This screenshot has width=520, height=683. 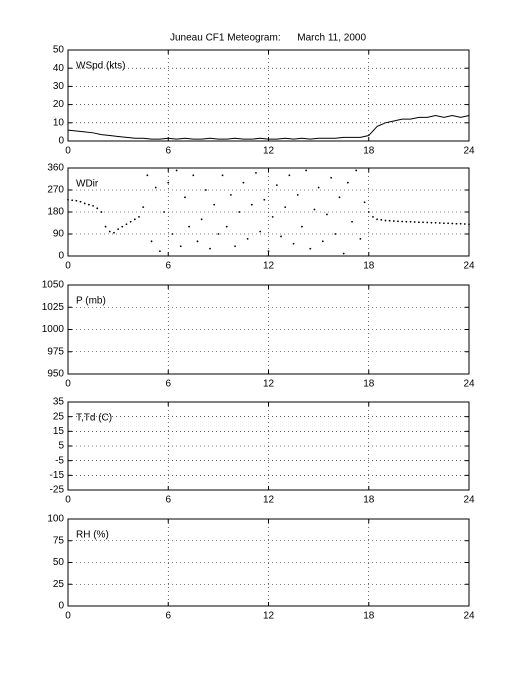 What do you see at coordinates (59, 431) in the screenshot?
I see `y-tick-label: 15` at bounding box center [59, 431].